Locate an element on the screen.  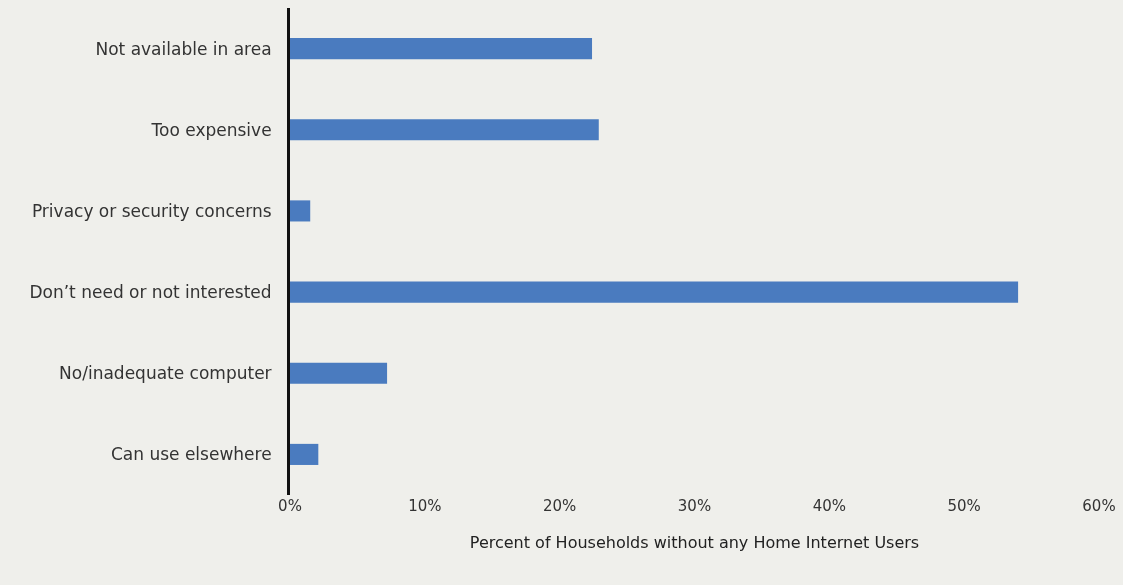
y-tick-label: No/inadequate computer is located at coordinates (165, 373).